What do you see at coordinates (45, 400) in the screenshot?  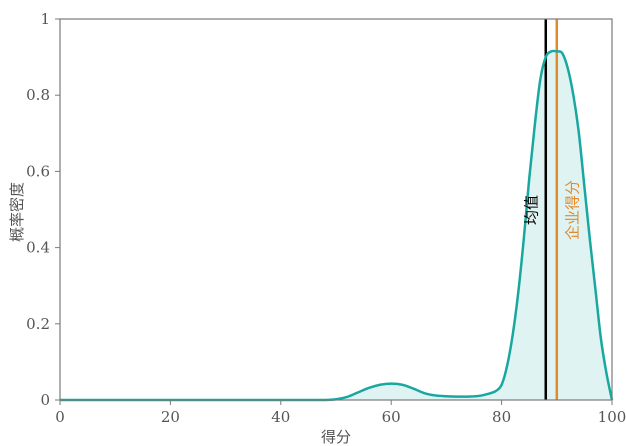 I see `y-tick-label: 0` at bounding box center [45, 400].